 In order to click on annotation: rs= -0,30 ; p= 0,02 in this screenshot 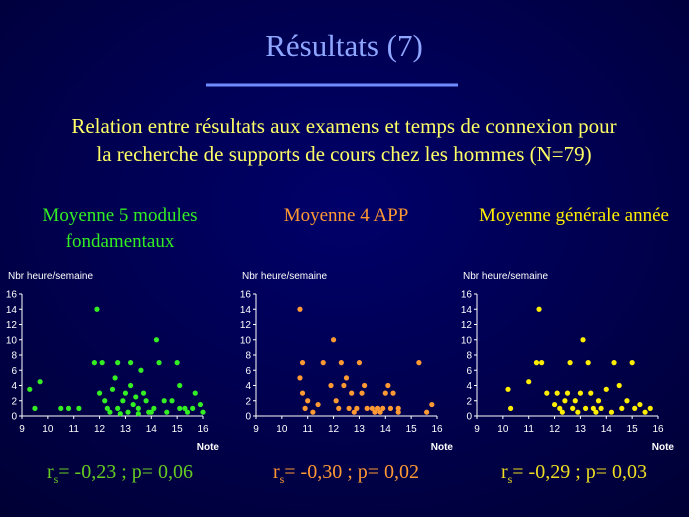, I will do `click(346, 473)`.